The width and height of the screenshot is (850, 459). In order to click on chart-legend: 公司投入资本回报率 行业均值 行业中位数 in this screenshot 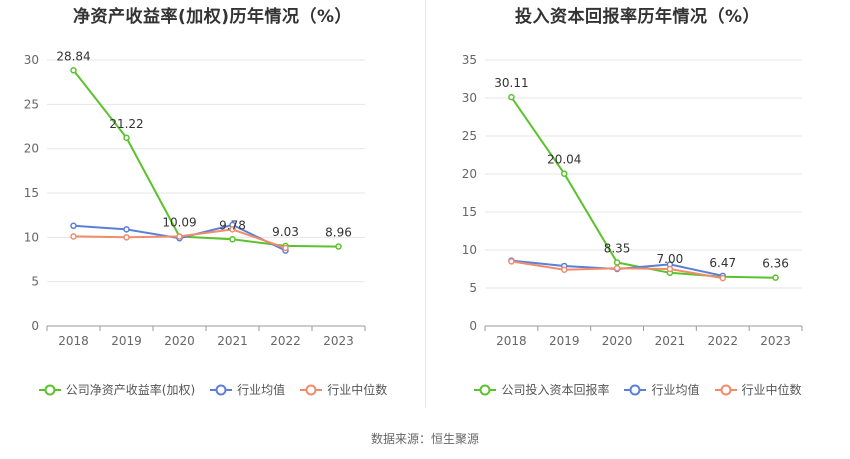, I will do `click(637, 389)`.